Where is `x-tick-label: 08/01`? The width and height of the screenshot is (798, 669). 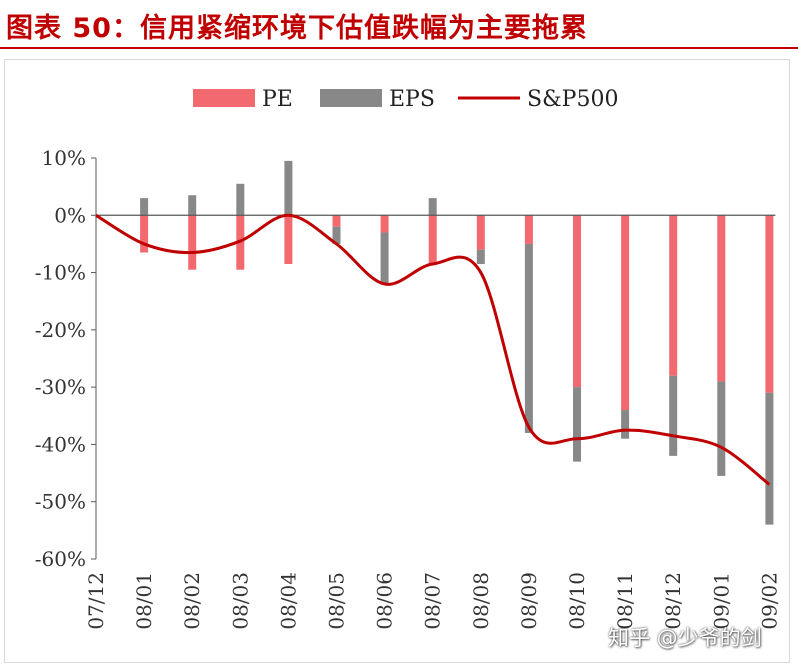
x-tick-label: 08/01 is located at coordinates (144, 601).